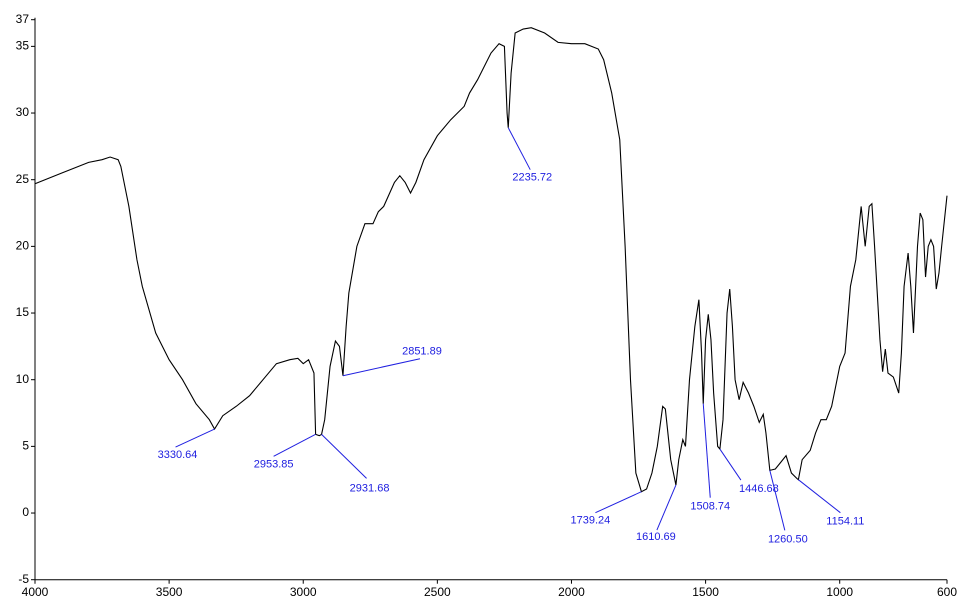 The image size is (963, 603). I want to click on y-tick-label: 20, so click(23, 246).